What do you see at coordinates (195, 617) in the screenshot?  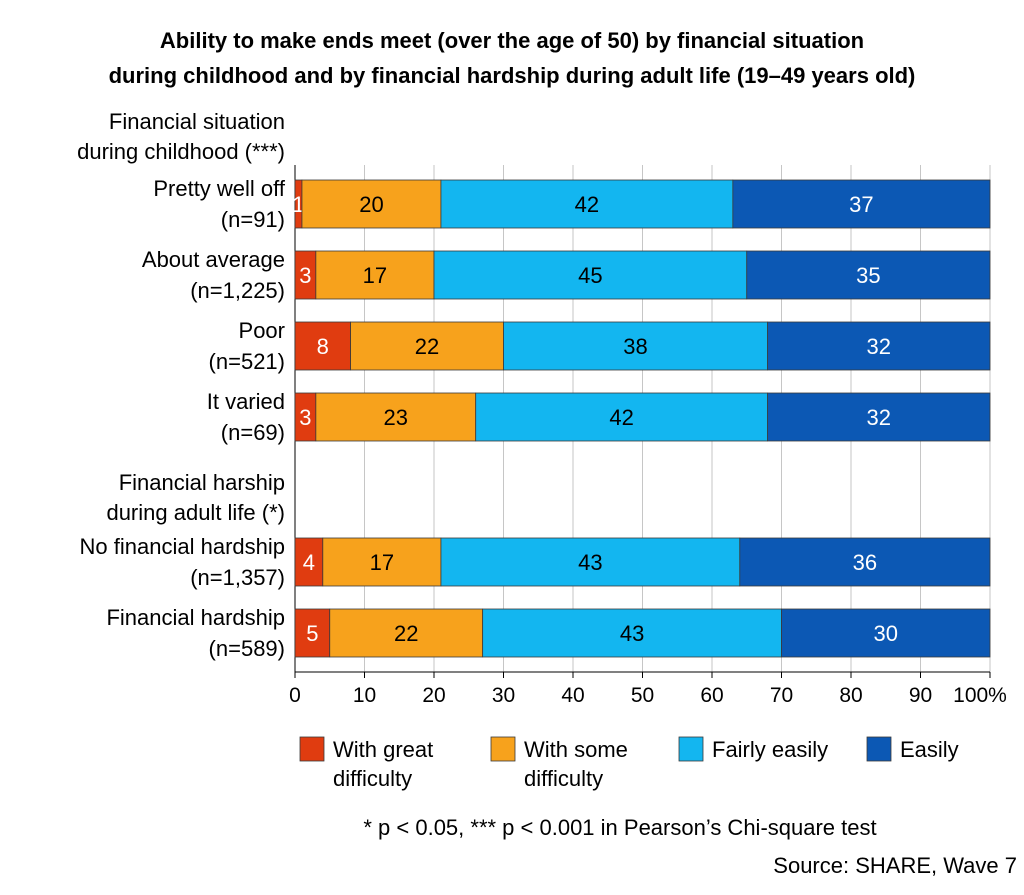 I see `category-label: Financial hardship` at bounding box center [195, 617].